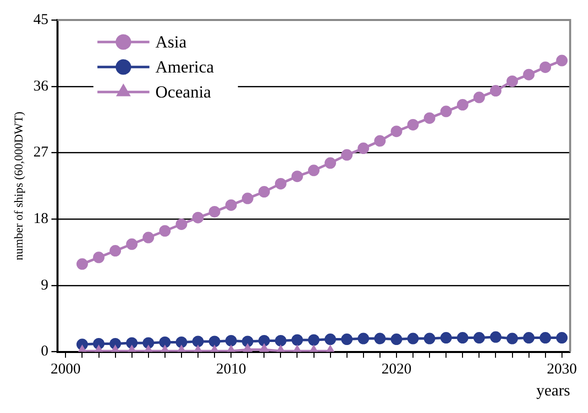 The width and height of the screenshot is (588, 413). I want to click on x-tick-label: 2010, so click(231, 370).